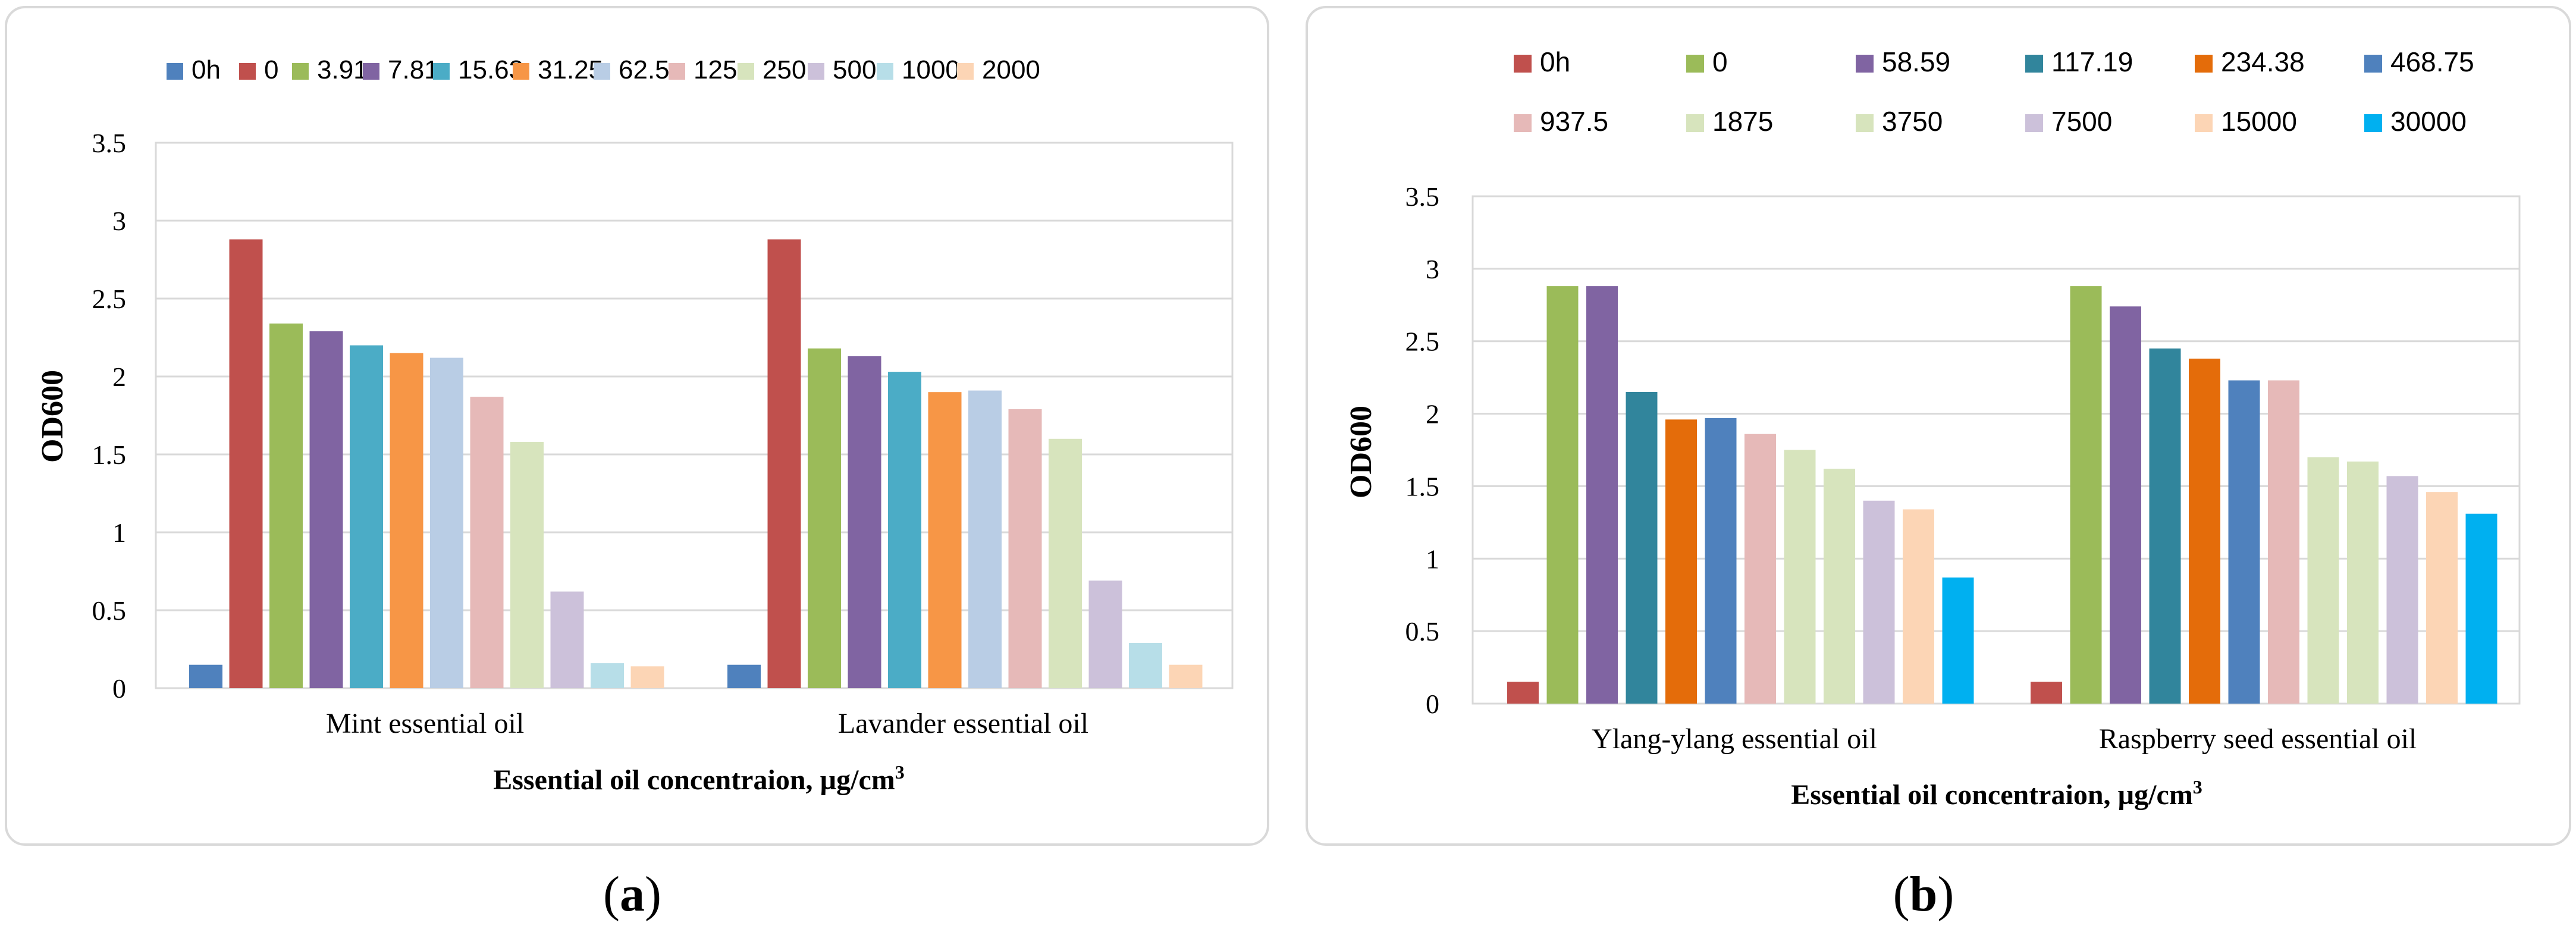  I want to click on panel-b-legend-label: 0, so click(1720, 61).